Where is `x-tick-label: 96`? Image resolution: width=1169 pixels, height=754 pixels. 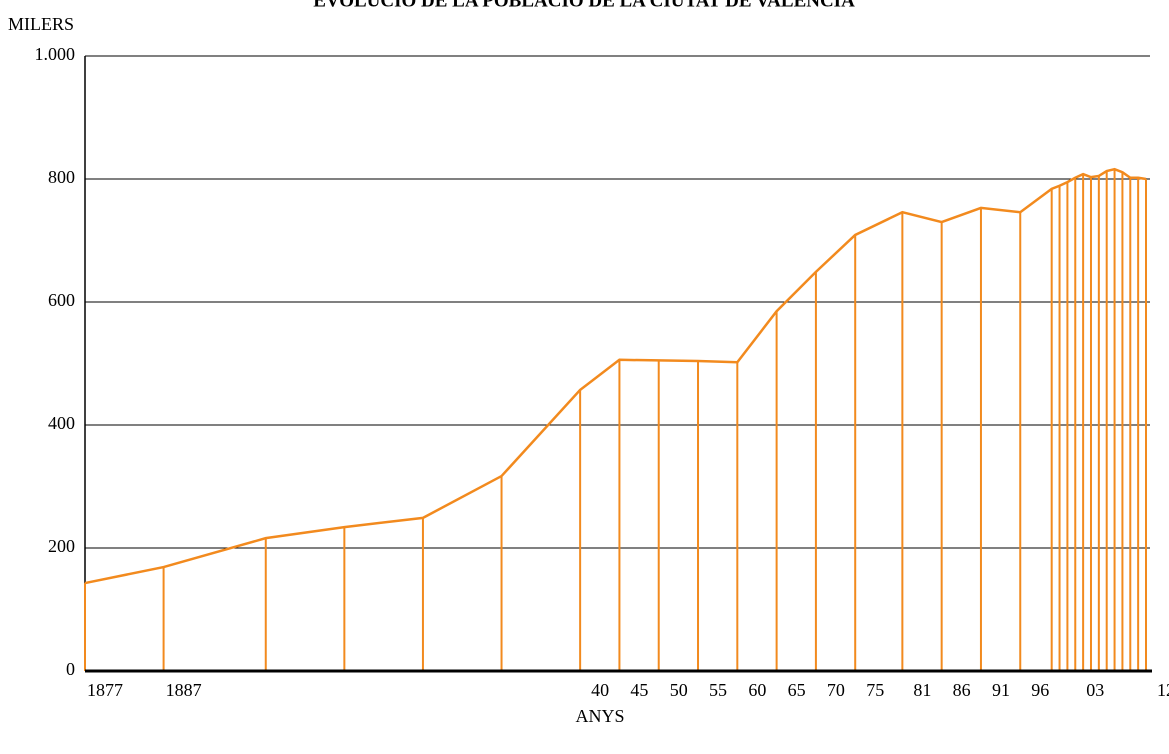
x-tick-label: 96 is located at coordinates (1040, 690).